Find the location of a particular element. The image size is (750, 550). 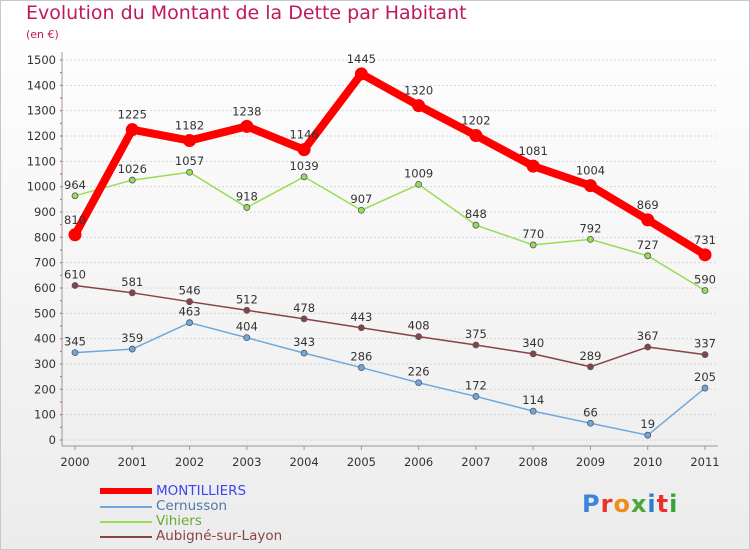

y-tick-label: 1500 is located at coordinates (41, 60).